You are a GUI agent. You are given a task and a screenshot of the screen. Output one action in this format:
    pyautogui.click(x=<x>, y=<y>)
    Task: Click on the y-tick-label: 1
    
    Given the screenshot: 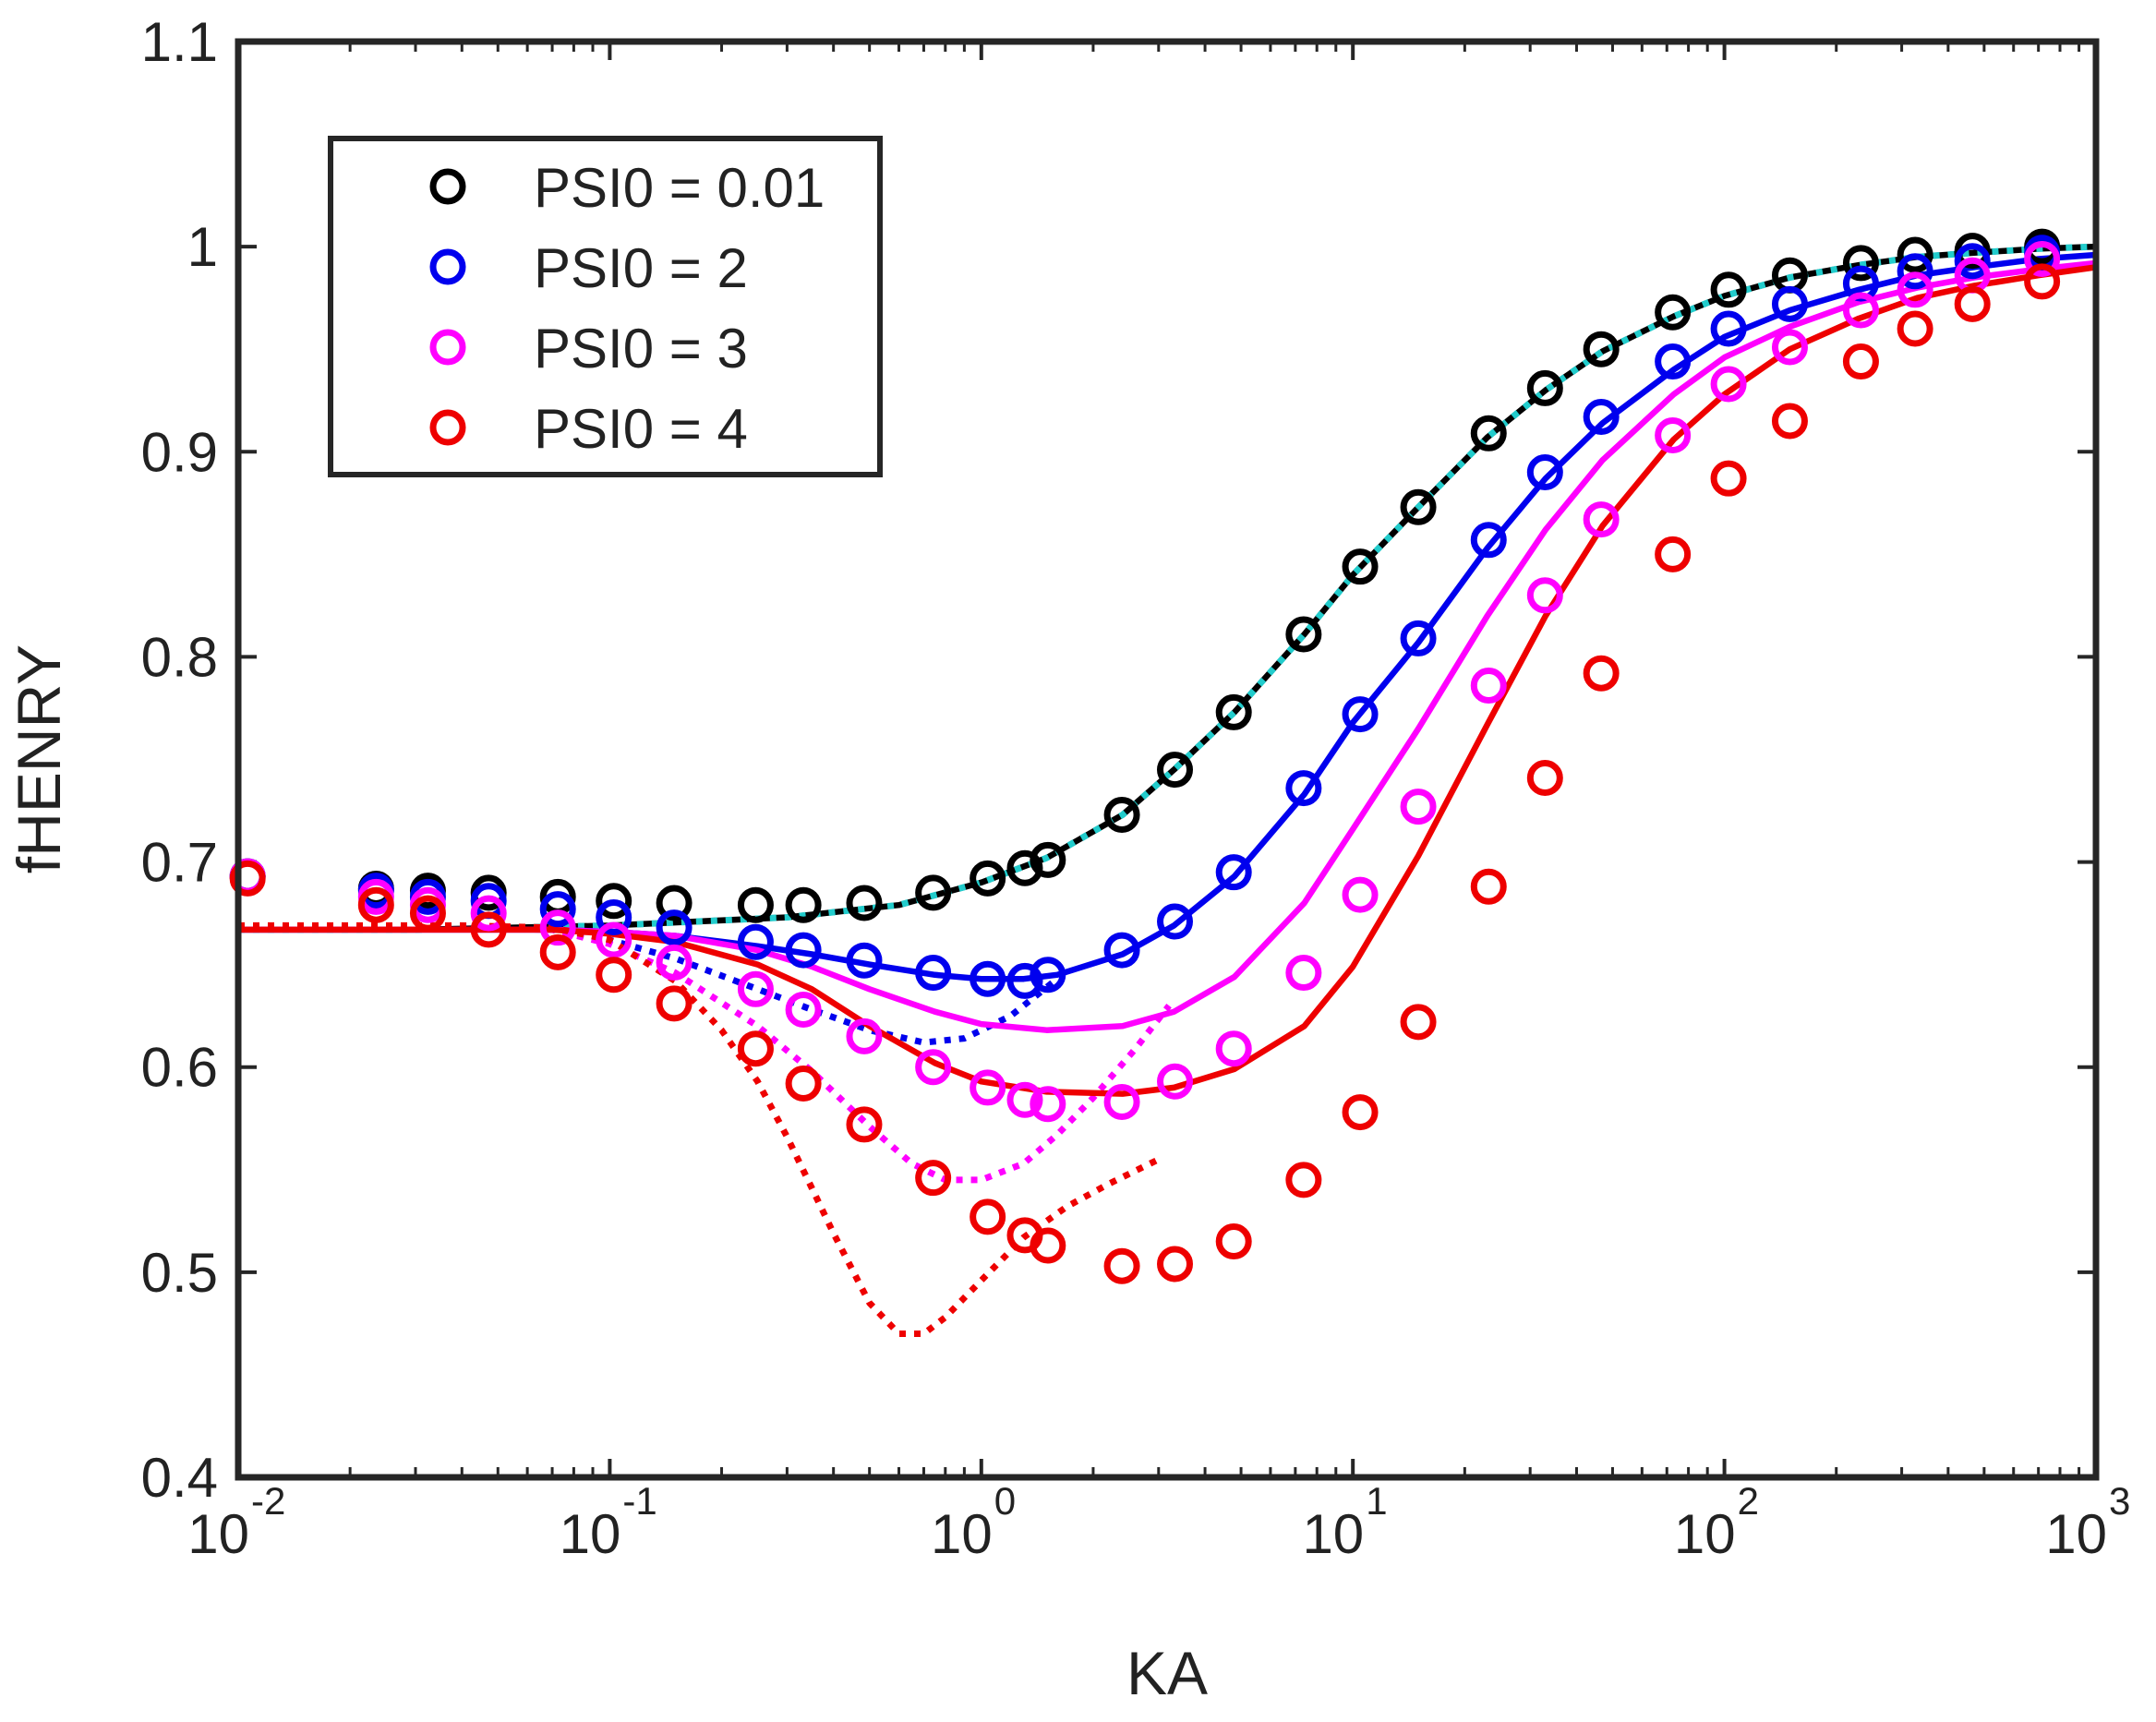 What is the action you would take?
    pyautogui.click(x=202, y=247)
    